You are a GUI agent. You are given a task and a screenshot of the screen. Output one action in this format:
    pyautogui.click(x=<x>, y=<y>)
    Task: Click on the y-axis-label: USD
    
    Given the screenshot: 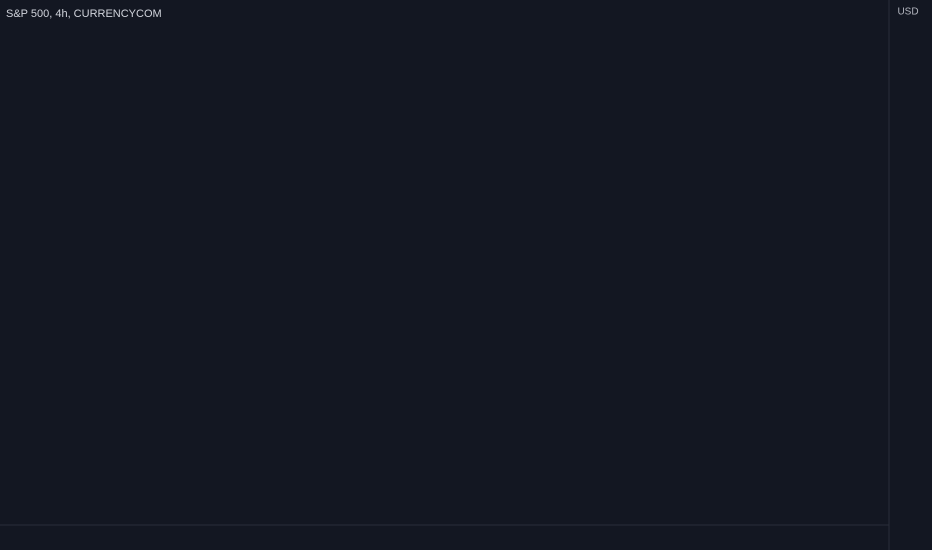 What is the action you would take?
    pyautogui.click(x=907, y=12)
    